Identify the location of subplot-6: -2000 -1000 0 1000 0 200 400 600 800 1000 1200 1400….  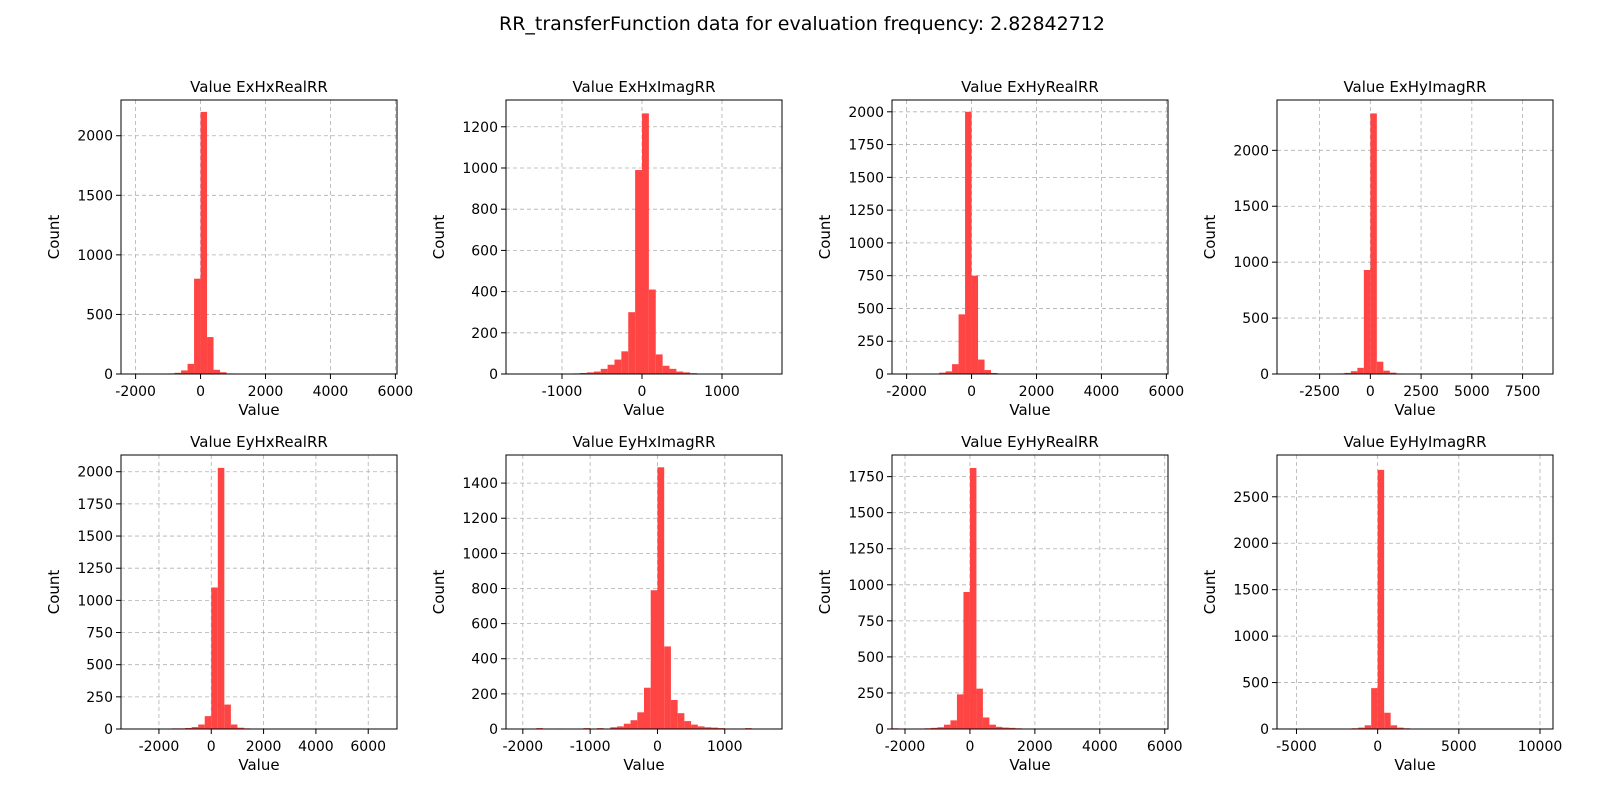
(606, 603).